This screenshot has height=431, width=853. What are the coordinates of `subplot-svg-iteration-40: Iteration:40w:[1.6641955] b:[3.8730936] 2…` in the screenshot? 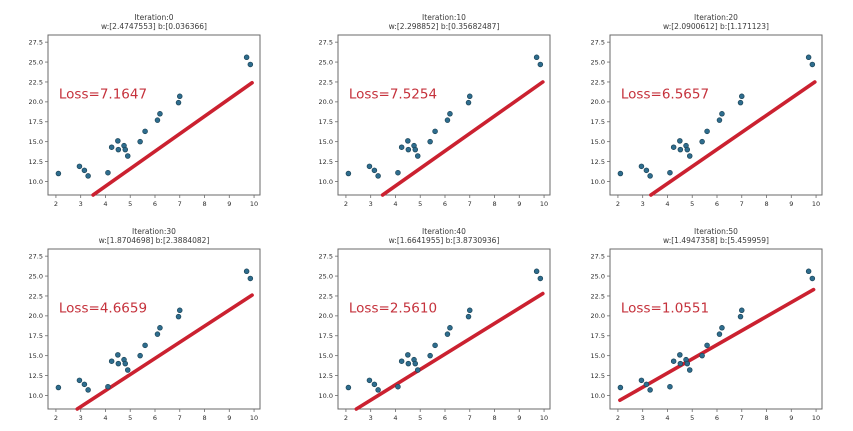 It's located at (435, 324).